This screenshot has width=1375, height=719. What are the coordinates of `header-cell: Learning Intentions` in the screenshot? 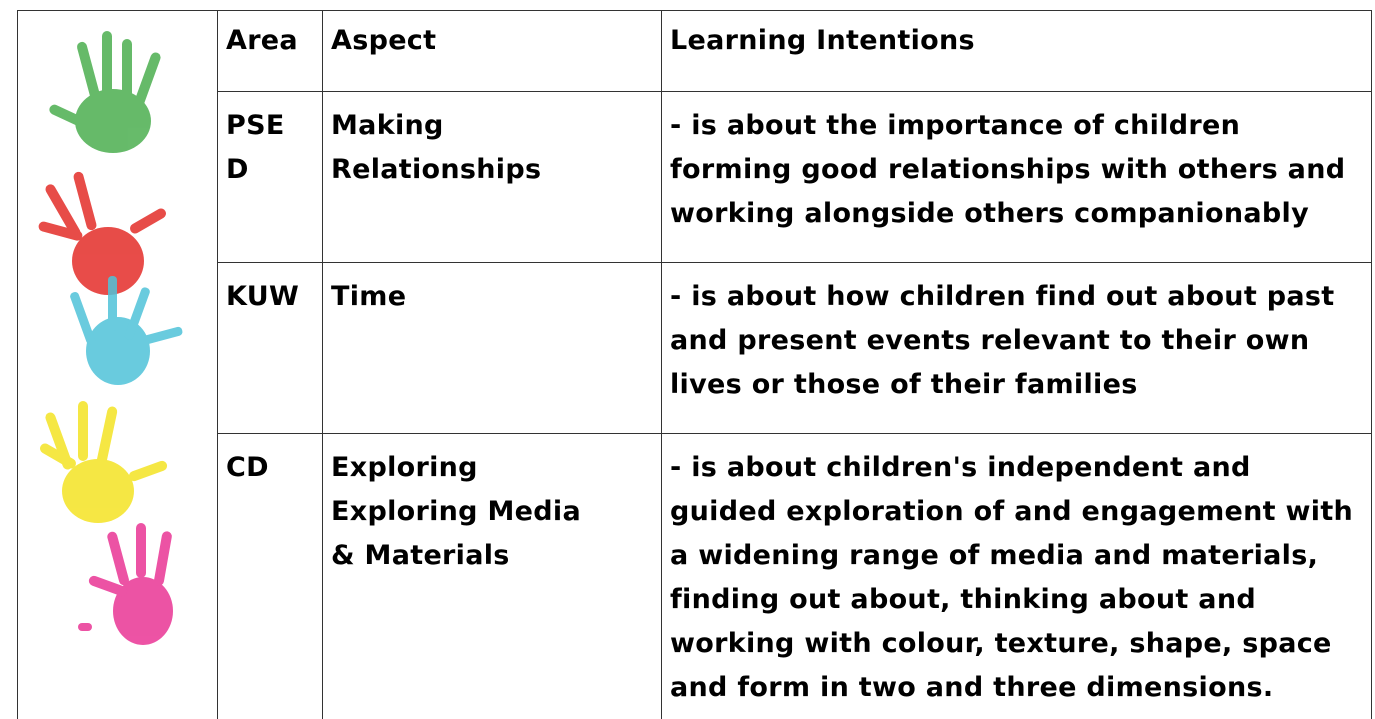 It's located at (1016, 51).